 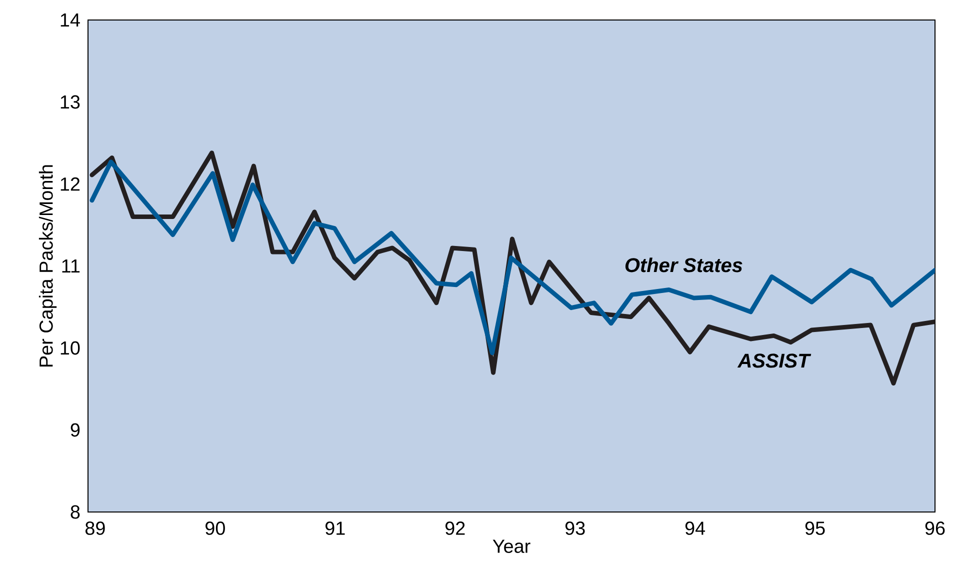 What do you see at coordinates (75, 430) in the screenshot?
I see `y-tick-label: 9` at bounding box center [75, 430].